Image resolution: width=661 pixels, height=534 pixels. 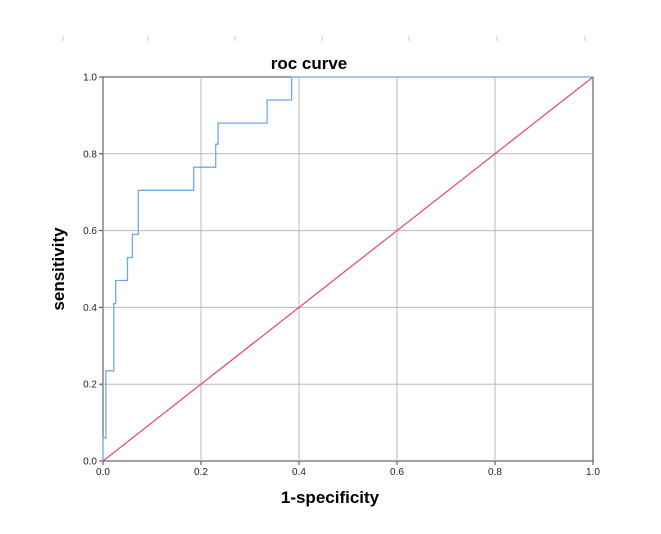 What do you see at coordinates (495, 472) in the screenshot?
I see `x-tick-label: 0.8` at bounding box center [495, 472].